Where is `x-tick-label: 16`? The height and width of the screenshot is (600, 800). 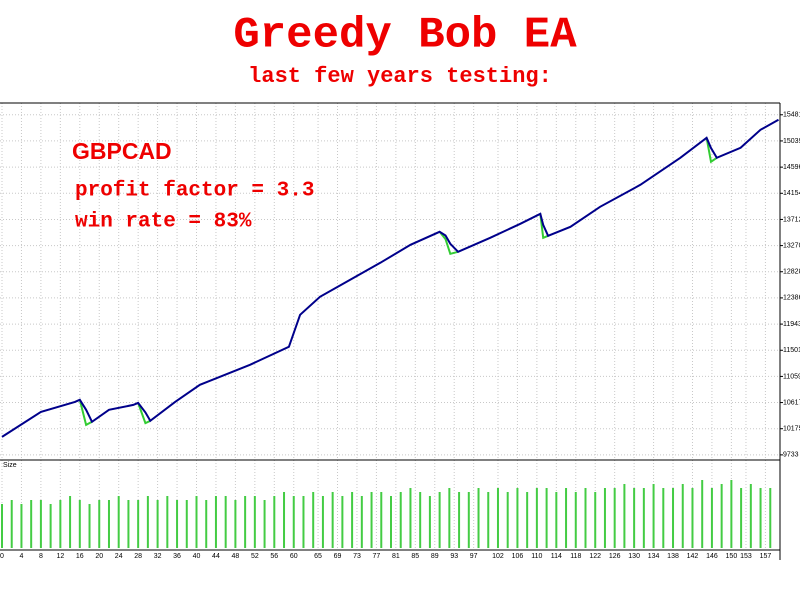 x-tick-label: 16 is located at coordinates (80, 556).